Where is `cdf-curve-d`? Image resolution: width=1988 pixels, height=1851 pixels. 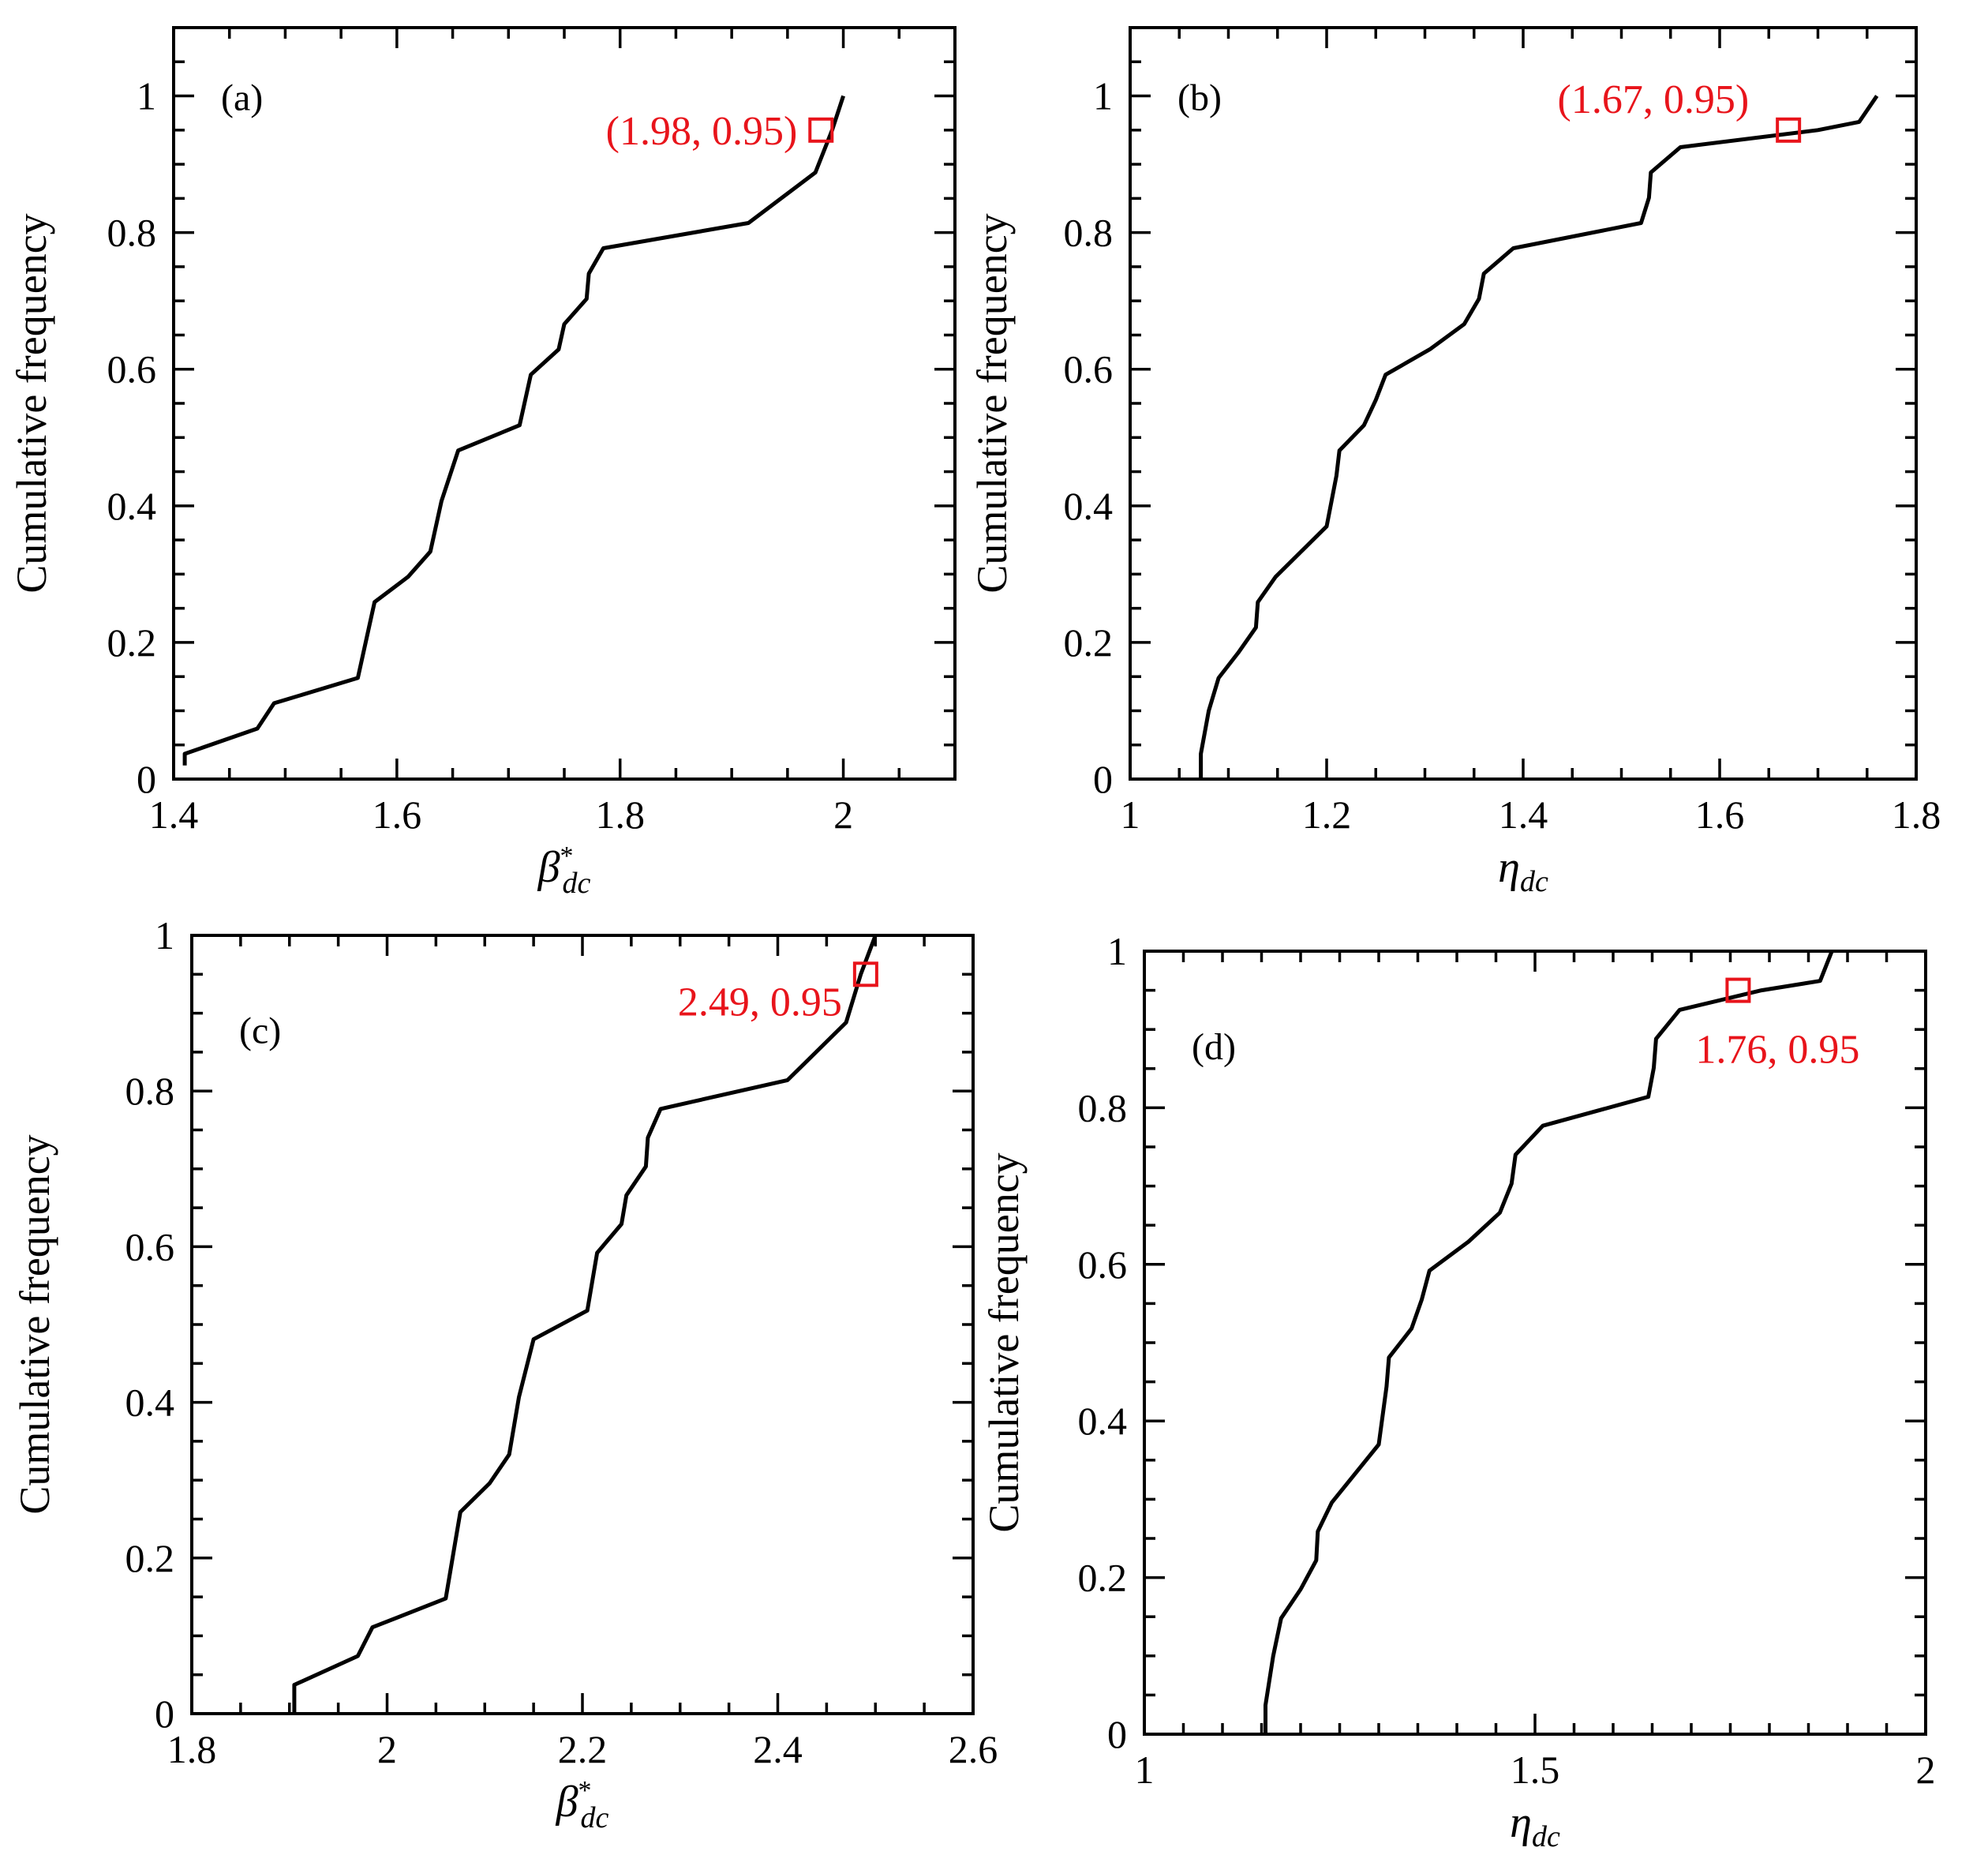 cdf-curve-d is located at coordinates (1549, 1342).